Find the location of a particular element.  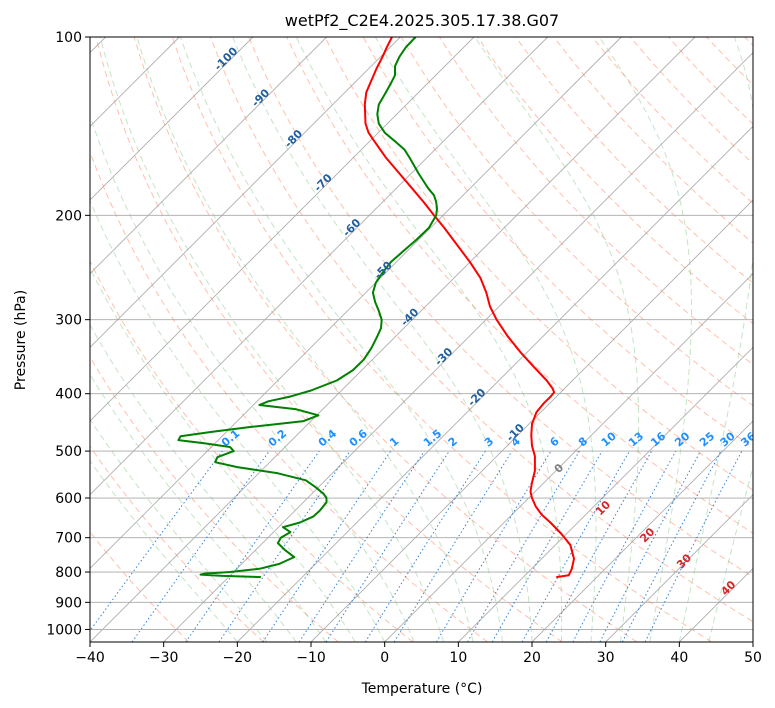

moist-adiabat-label: 20 is located at coordinates (647, 535).